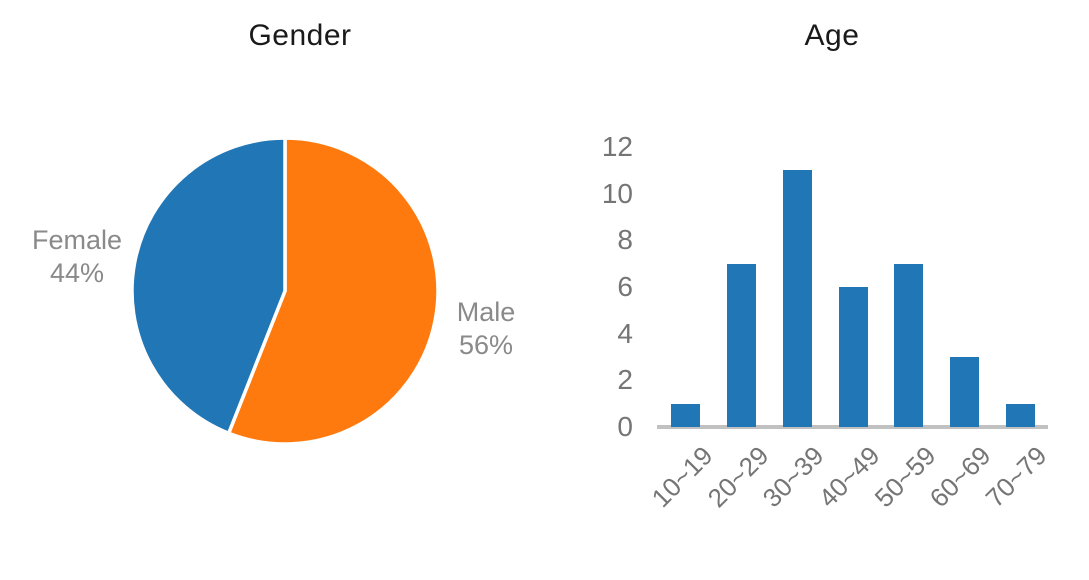  What do you see at coordinates (686, 415) in the screenshot?
I see `bar-10~19` at bounding box center [686, 415].